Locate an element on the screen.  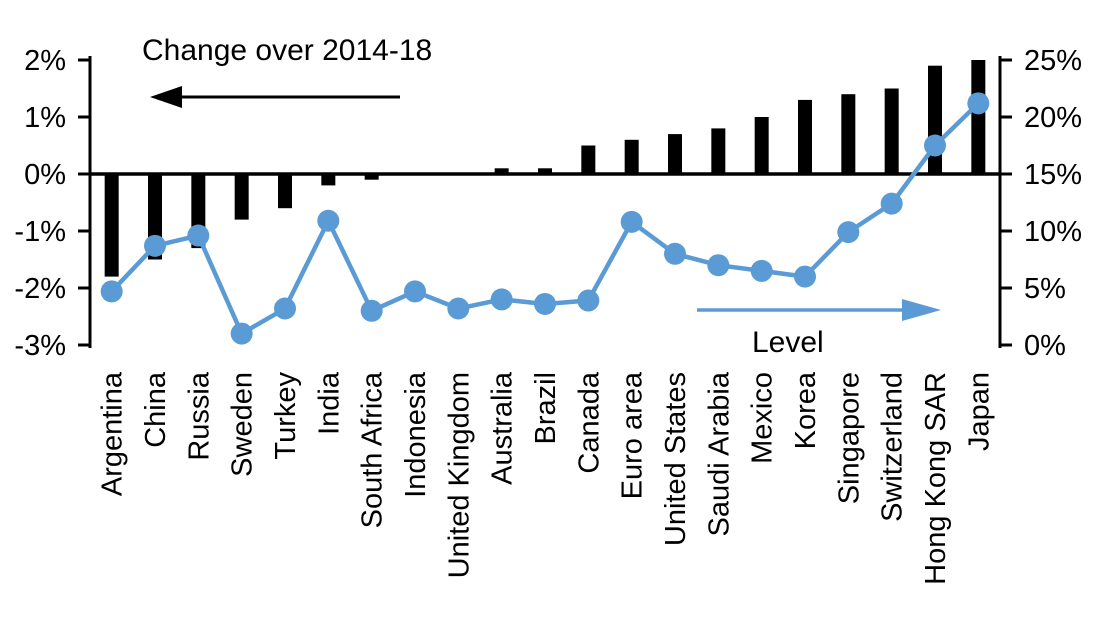
category-label: Japan is located at coordinates (979, 411).